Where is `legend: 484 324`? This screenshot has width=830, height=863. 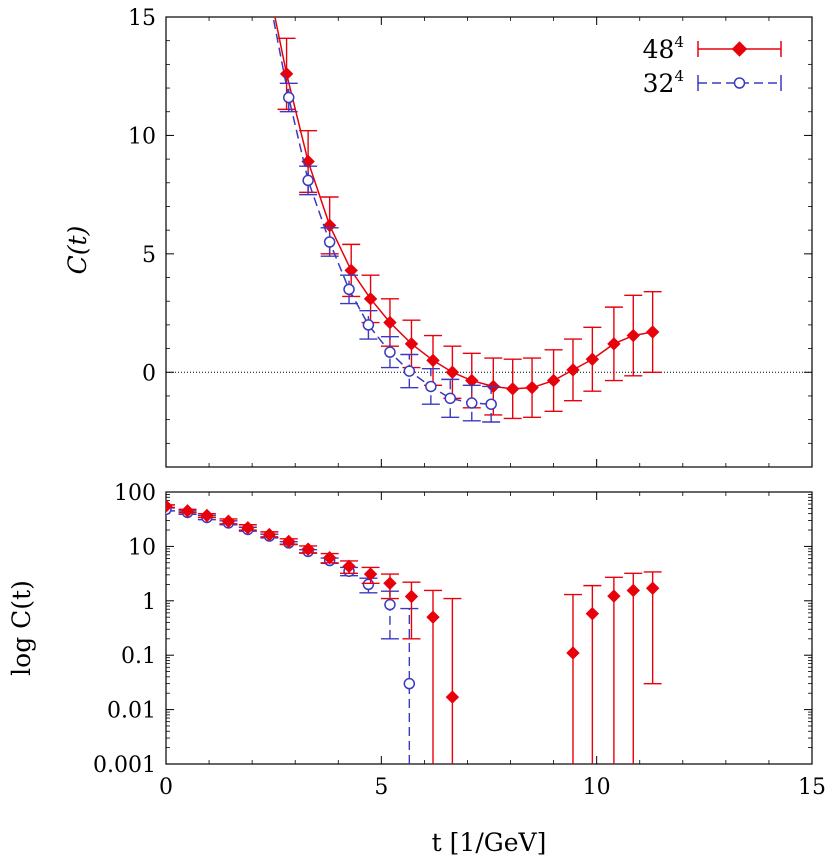 legend: 484 324 is located at coordinates (712, 65).